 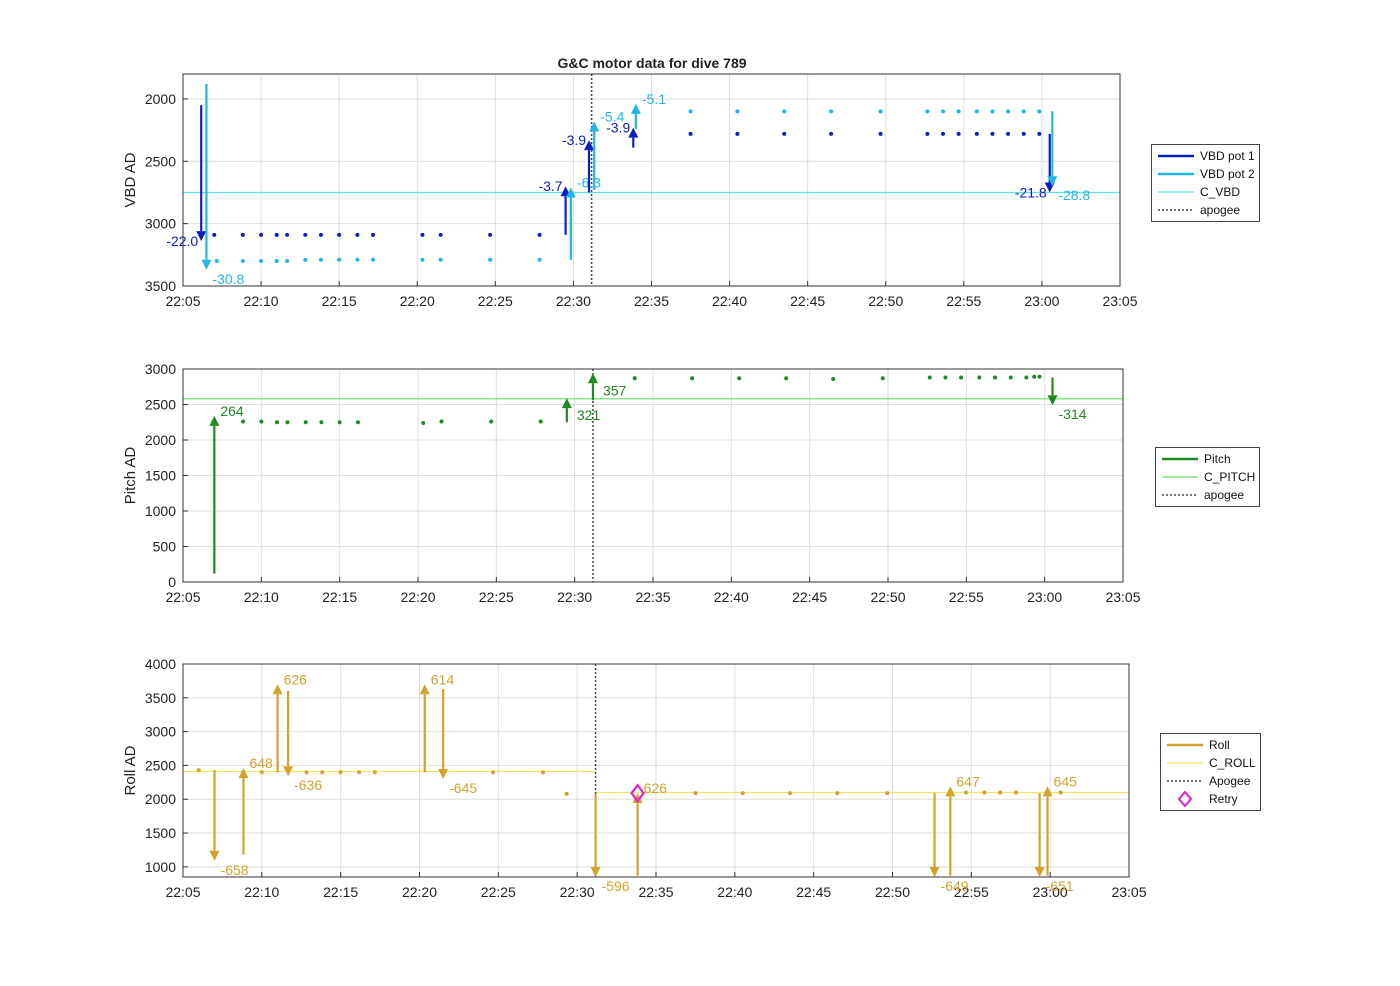 I want to click on legend-entry: C_PITCH, so click(x=1207, y=477).